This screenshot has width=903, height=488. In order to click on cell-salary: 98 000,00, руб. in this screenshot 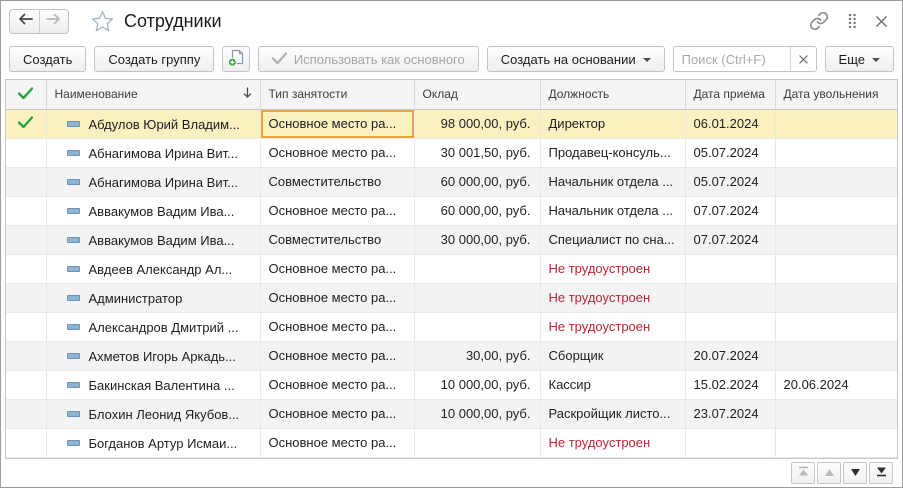, I will do `click(477, 124)`.